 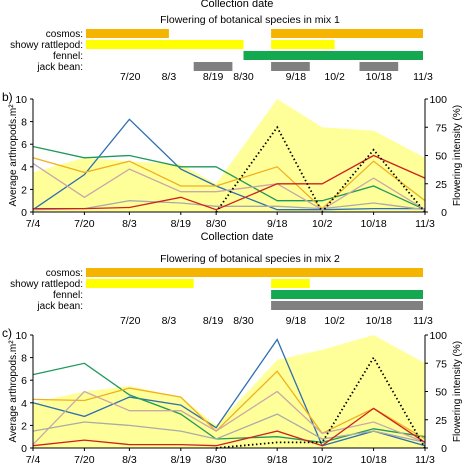 What do you see at coordinates (237, 237) in the screenshot?
I see `x-axis-label: Collection date` at bounding box center [237, 237].